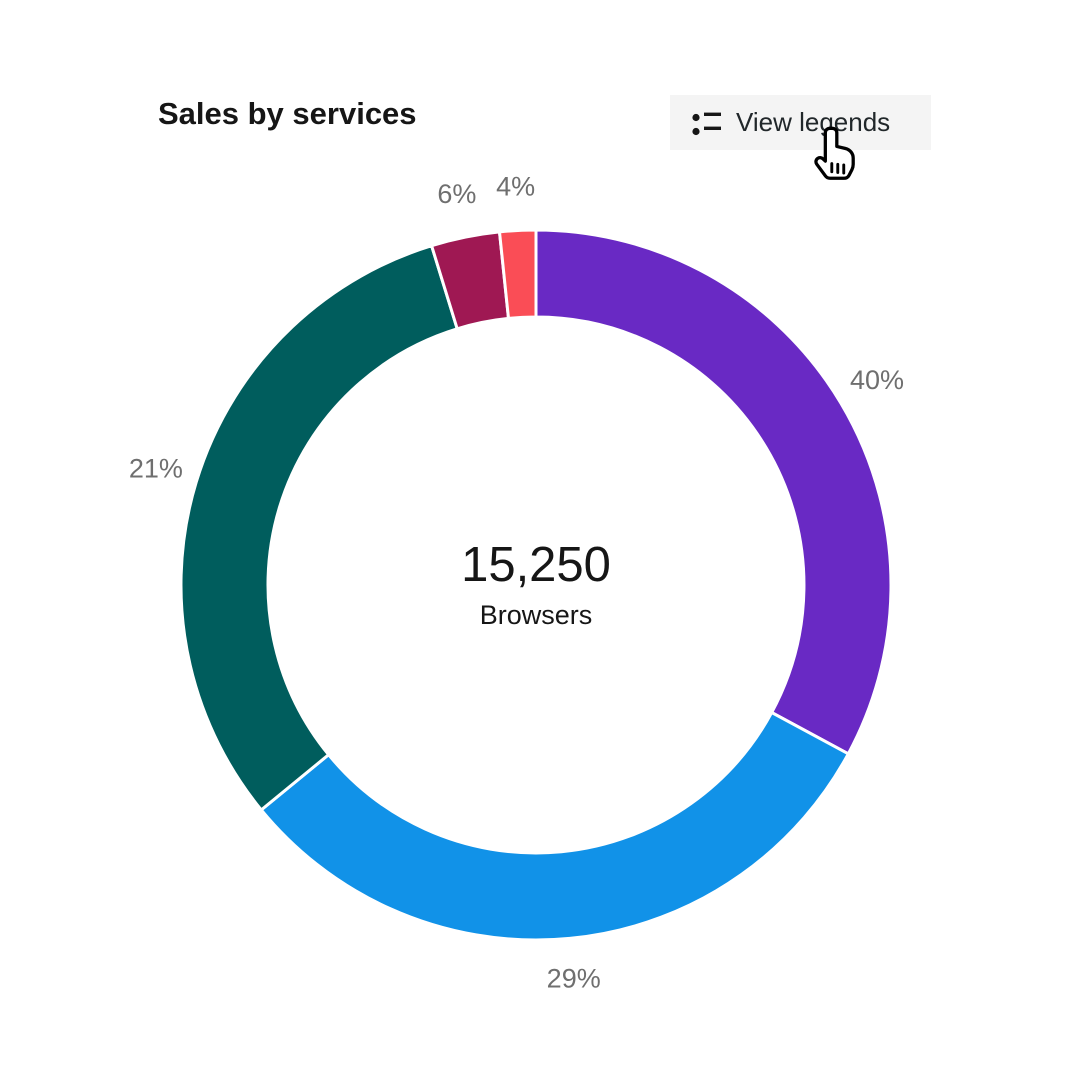 This screenshot has width=1088, height=1088. I want to click on slice-percent-label: 40%, so click(877, 380).